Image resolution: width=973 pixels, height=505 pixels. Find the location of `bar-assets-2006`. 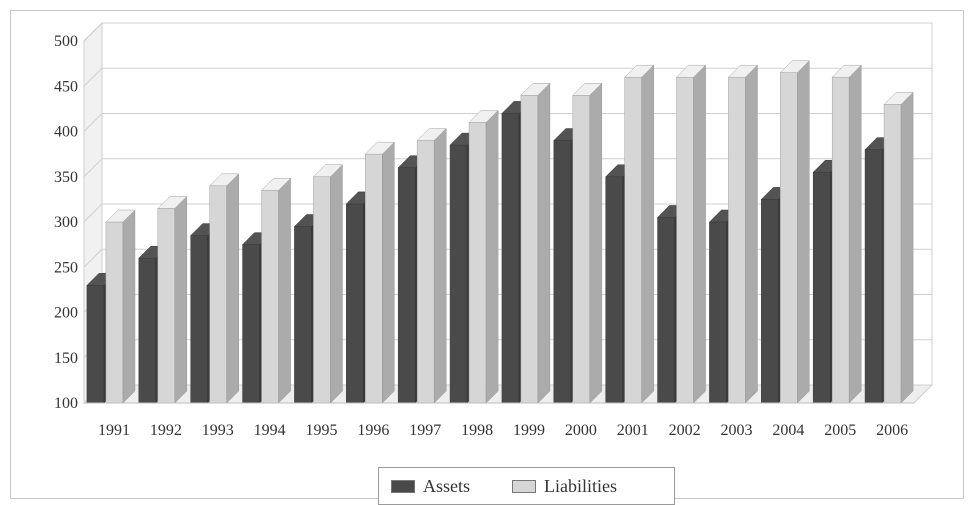

bar-assets-2006 is located at coordinates (873, 276).